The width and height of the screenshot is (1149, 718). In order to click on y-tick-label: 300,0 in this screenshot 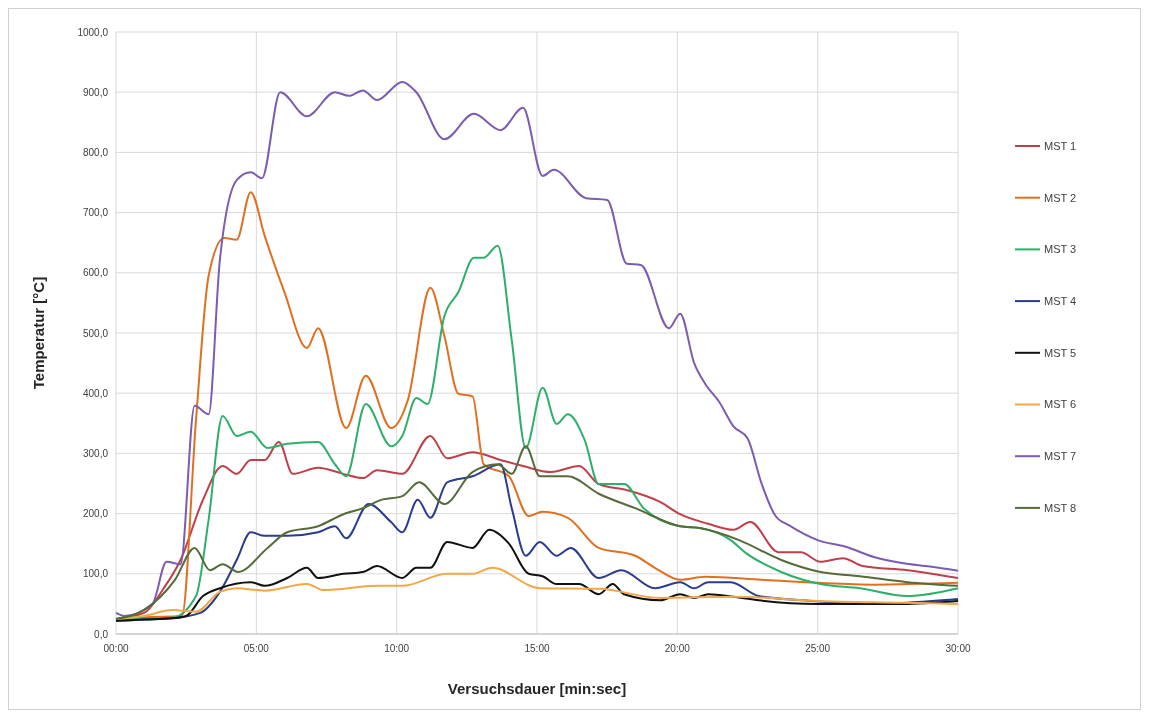, I will do `click(95, 453)`.